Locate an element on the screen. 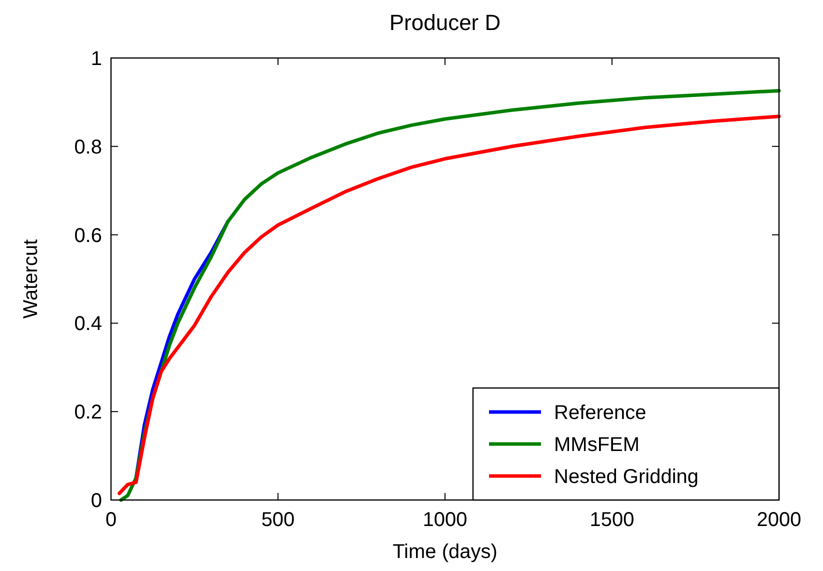  legend-label: Reference is located at coordinates (600, 413).